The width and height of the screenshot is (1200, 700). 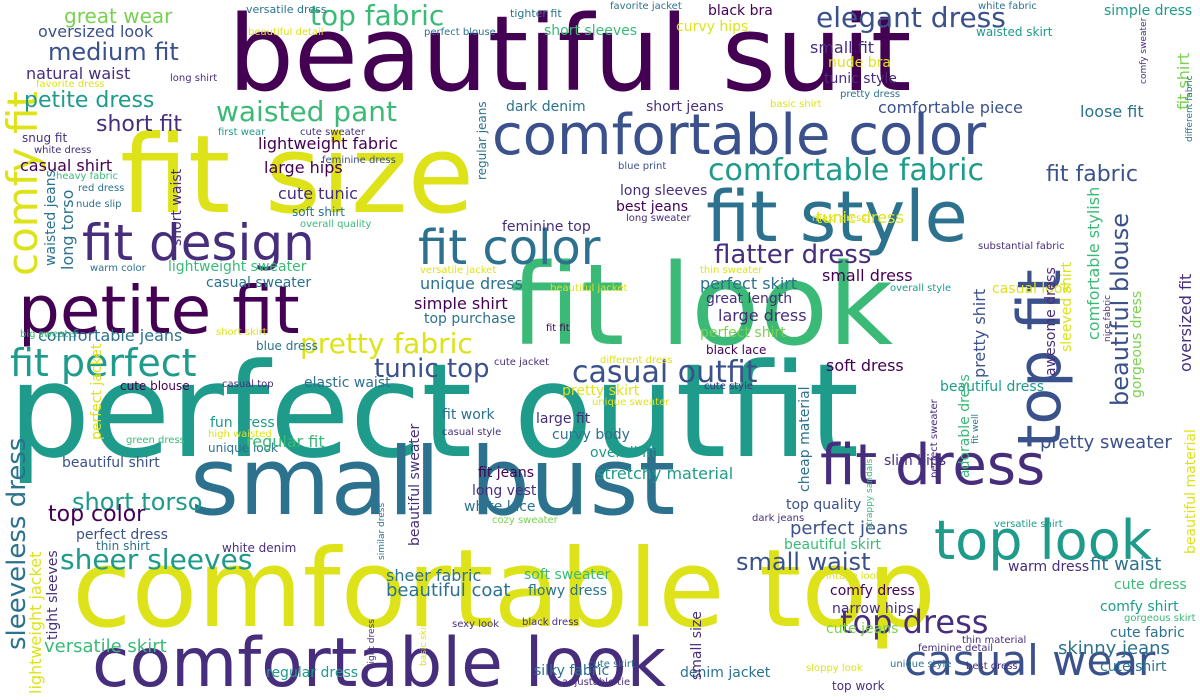 I want to click on word-thin-shirt: thin shirt, so click(x=123, y=546).